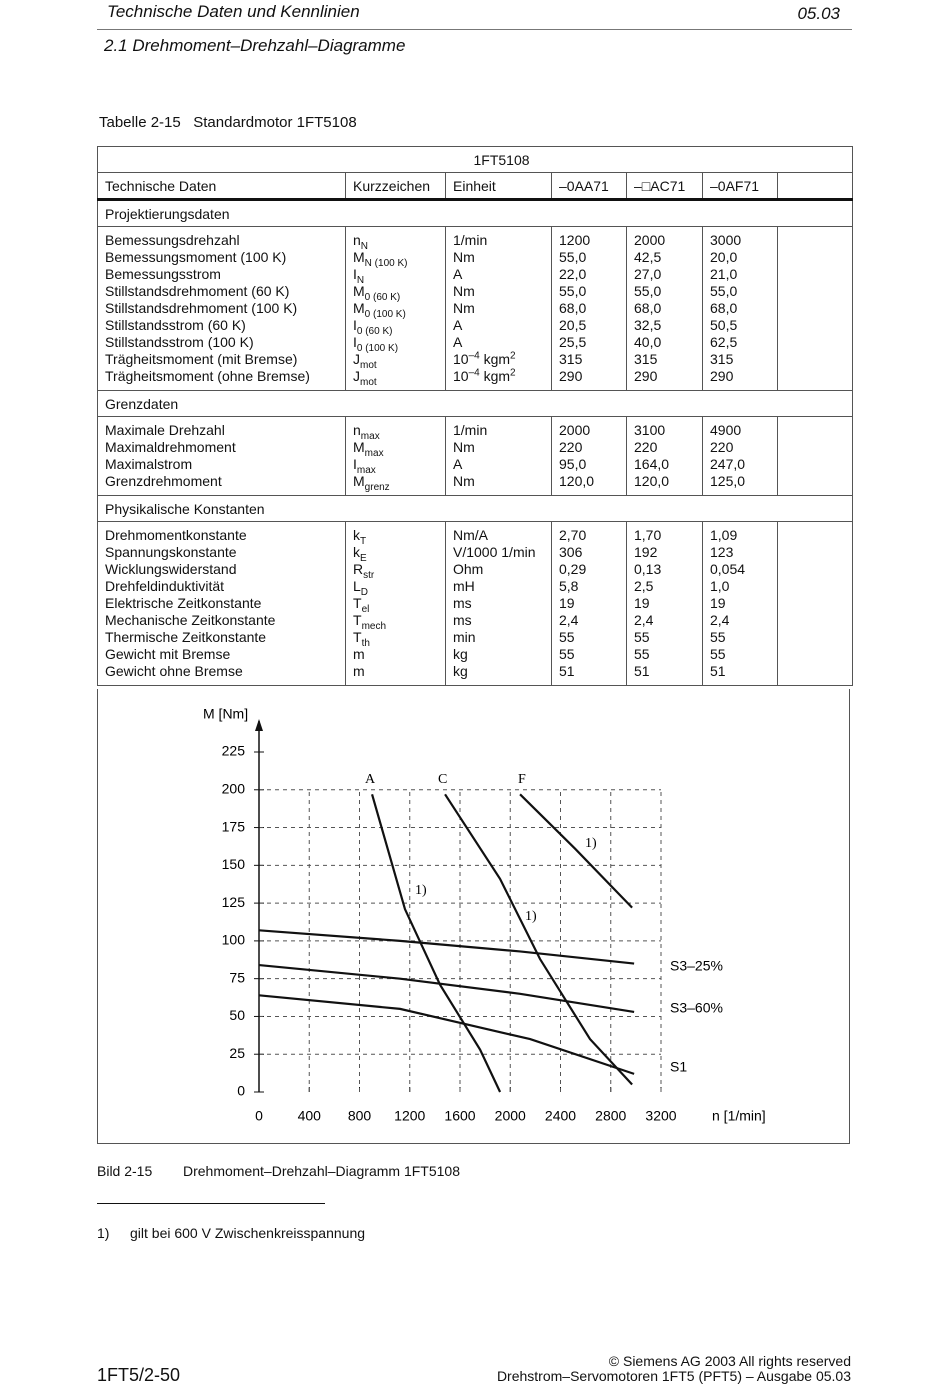 The width and height of the screenshot is (950, 1388). I want to click on cell-line: Imax, so click(395, 465).